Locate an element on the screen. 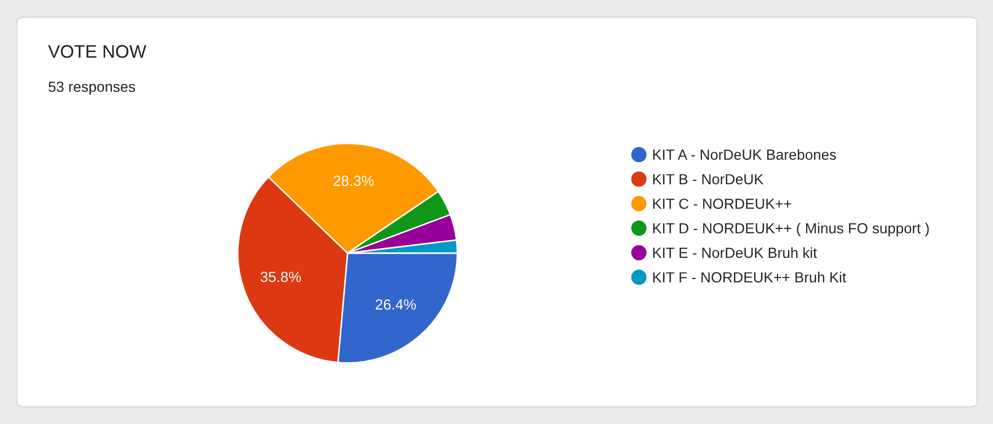 The width and height of the screenshot is (993, 424). legend-label: KIT D - NORDEUK++ ( Minus FO support ) is located at coordinates (791, 229).